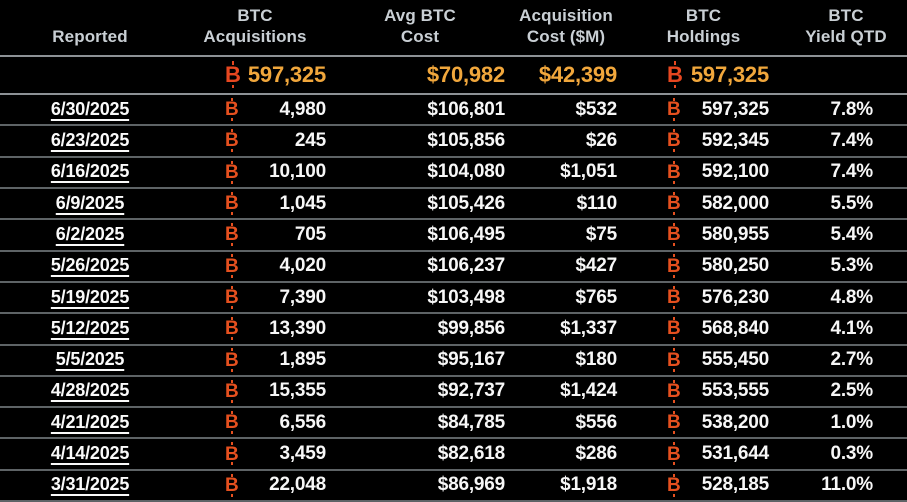 Image resolution: width=907 pixels, height=502 pixels. Describe the element at coordinates (255, 172) in the screenshot. I see `btc-acquisitions-cell: B 10,100` at that location.